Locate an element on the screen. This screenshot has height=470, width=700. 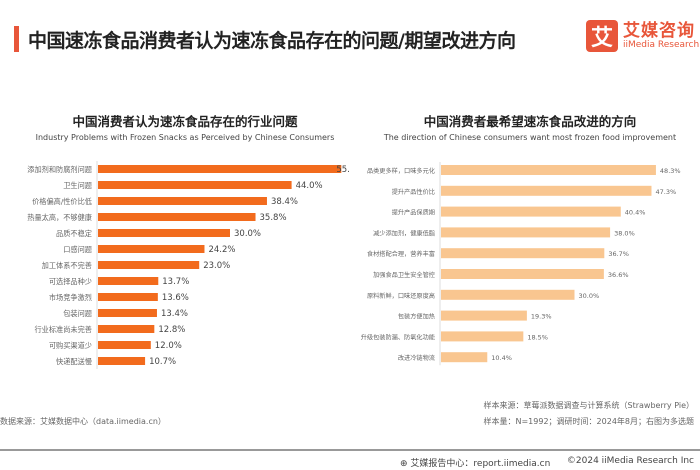
report-center: ⊕ 艾媒报告中心：report.iimedia.cn is located at coordinates (475, 462).